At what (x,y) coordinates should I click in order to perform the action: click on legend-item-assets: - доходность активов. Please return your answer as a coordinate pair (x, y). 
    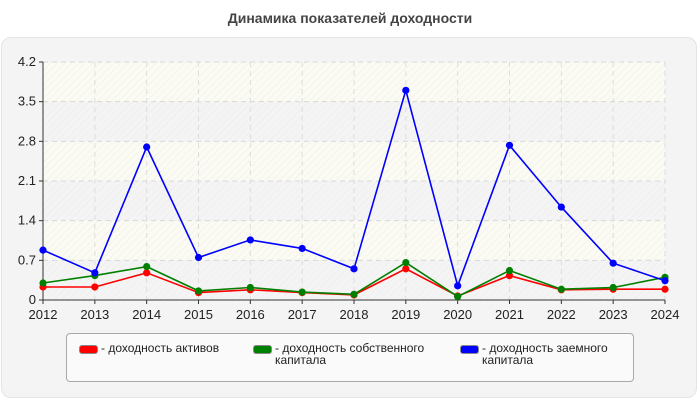
    Looking at the image, I should click on (149, 348).